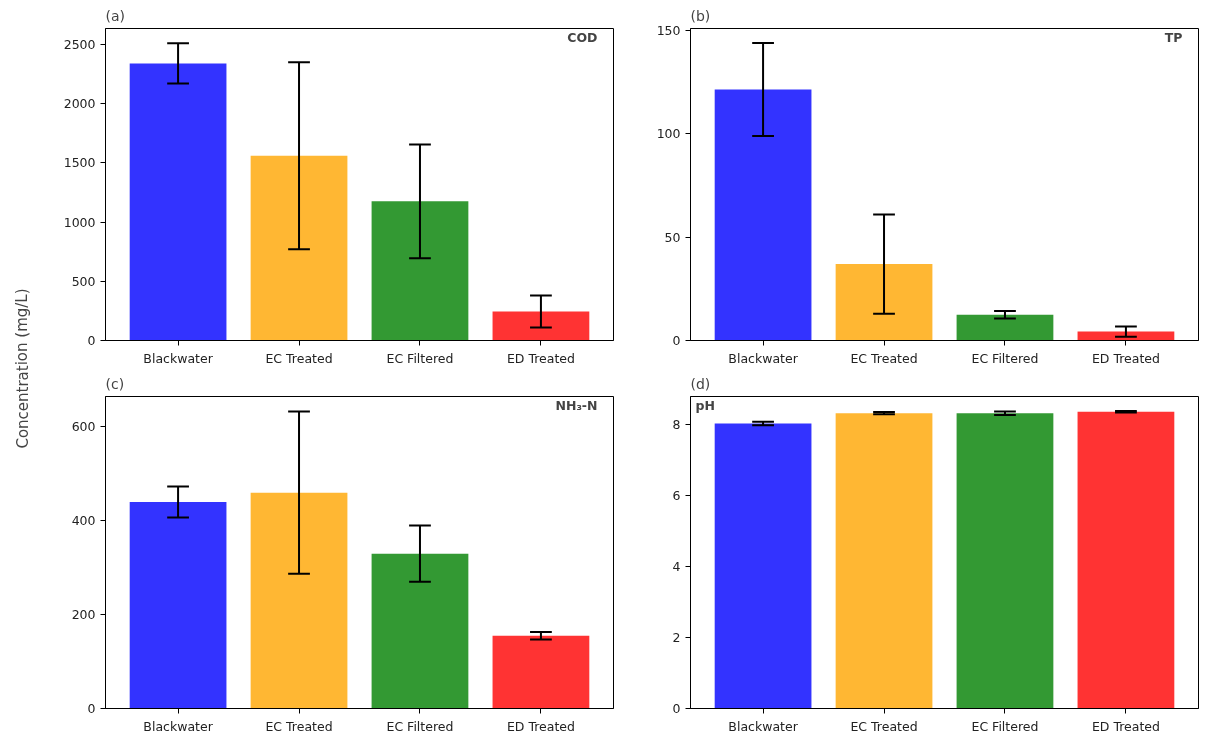 This screenshot has height=755, width=1227. I want to click on y-axis-title: Concentration (mg/L), so click(22, 368).